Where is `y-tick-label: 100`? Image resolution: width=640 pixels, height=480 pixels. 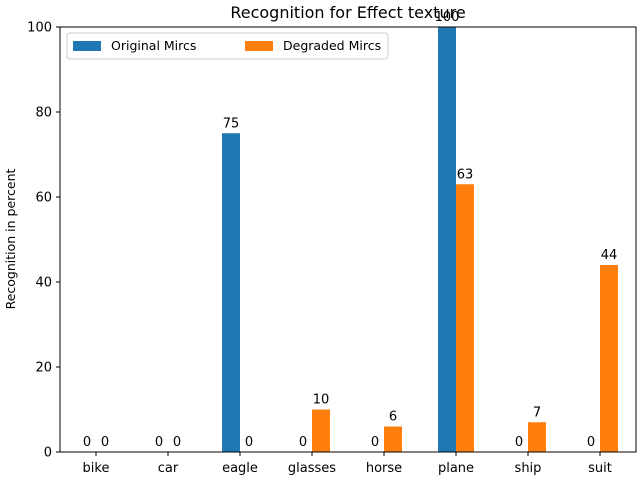 y-tick-label: 100 is located at coordinates (39, 28).